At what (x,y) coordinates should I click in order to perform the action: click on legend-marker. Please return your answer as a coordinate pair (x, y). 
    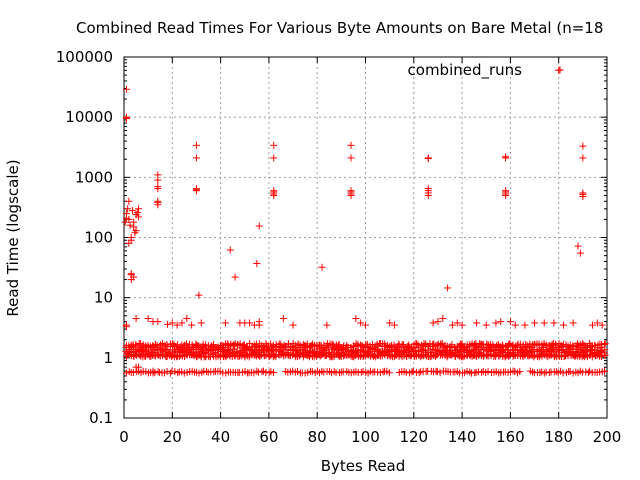
    Looking at the image, I should click on (560, 70).